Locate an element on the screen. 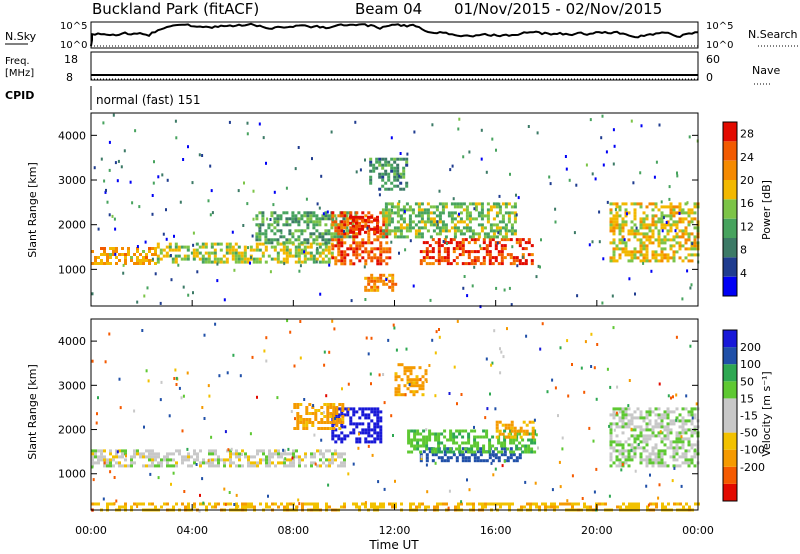 This screenshot has width=800, height=554. noise-panel: N.Sky 10^5 10^0 10^5 10^0 N.Search is located at coordinates (401, 36).